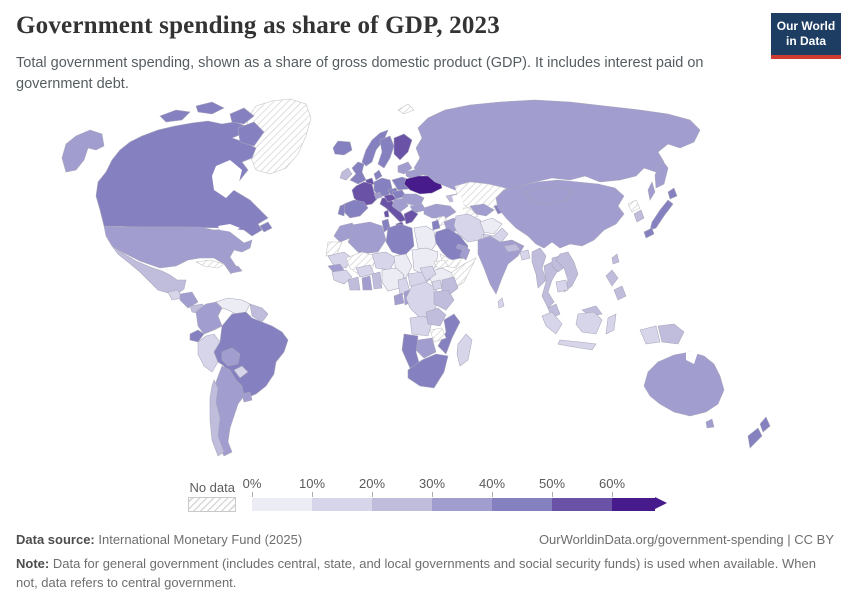 The image size is (850, 600). Describe the element at coordinates (560, 214) in the screenshot. I see `country-china` at that location.